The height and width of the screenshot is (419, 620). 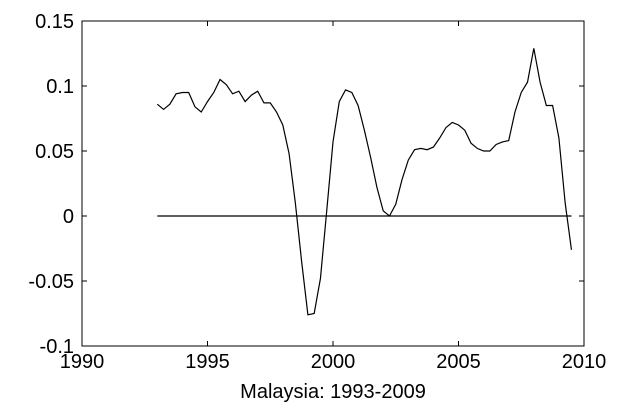 I want to click on x-axis-label: Malaysia: 1993-2009, so click(x=333, y=392).